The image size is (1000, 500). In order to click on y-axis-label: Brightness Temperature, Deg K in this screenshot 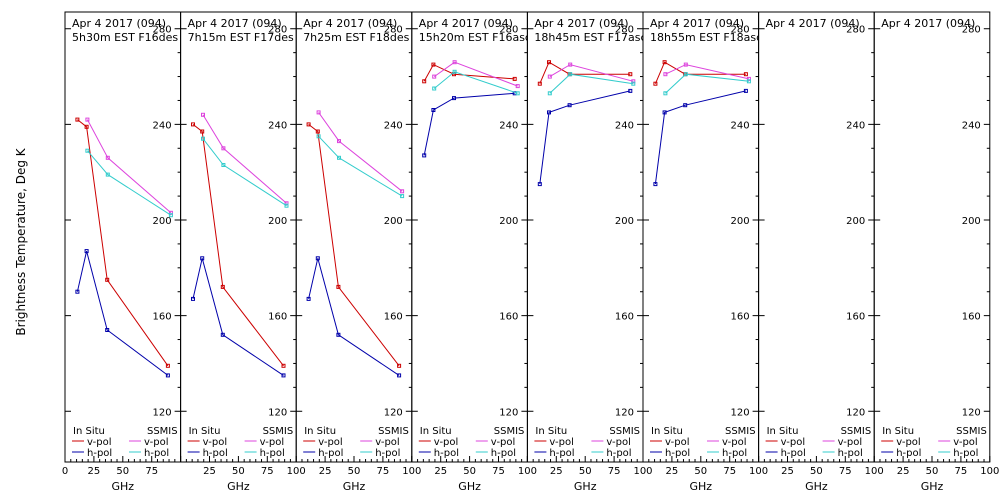, I will do `click(21, 241)`.